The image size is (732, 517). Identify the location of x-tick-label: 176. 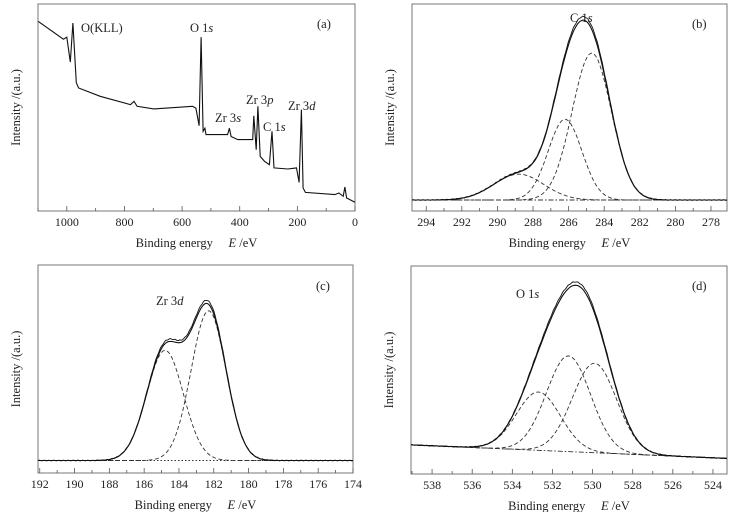
(318, 484).